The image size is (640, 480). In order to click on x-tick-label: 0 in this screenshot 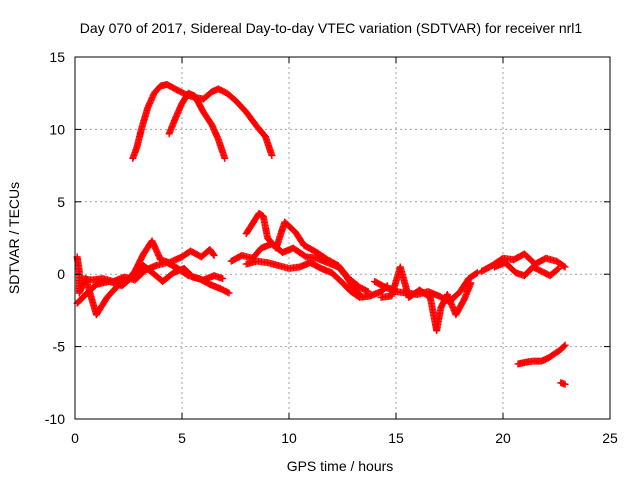, I will do `click(75, 438)`.